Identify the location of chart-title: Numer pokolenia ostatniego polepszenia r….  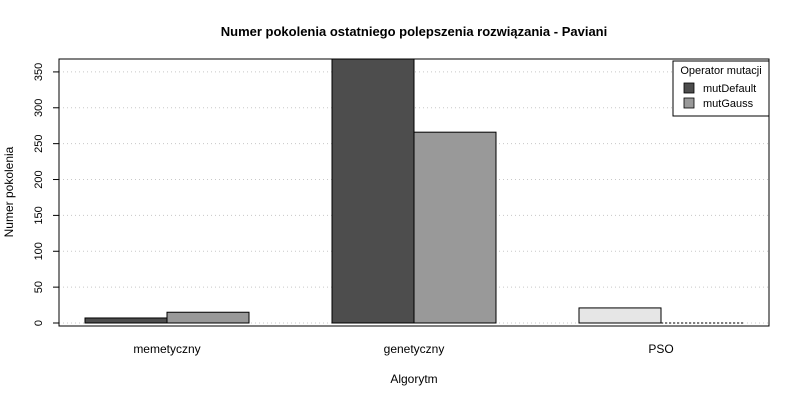
(414, 31).